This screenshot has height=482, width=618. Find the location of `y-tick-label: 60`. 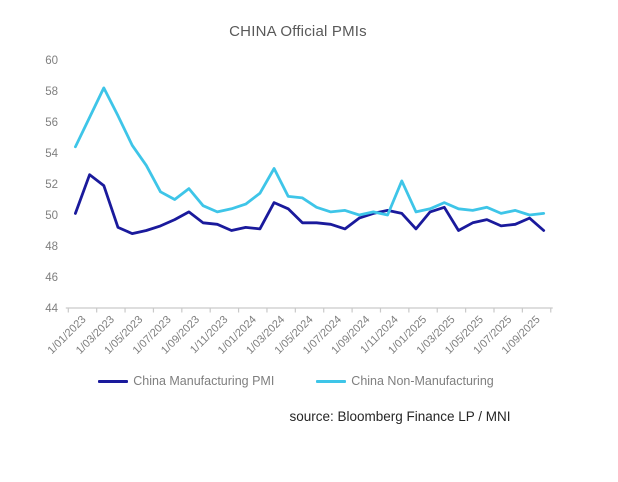

y-tick-label: 60 is located at coordinates (51, 61).